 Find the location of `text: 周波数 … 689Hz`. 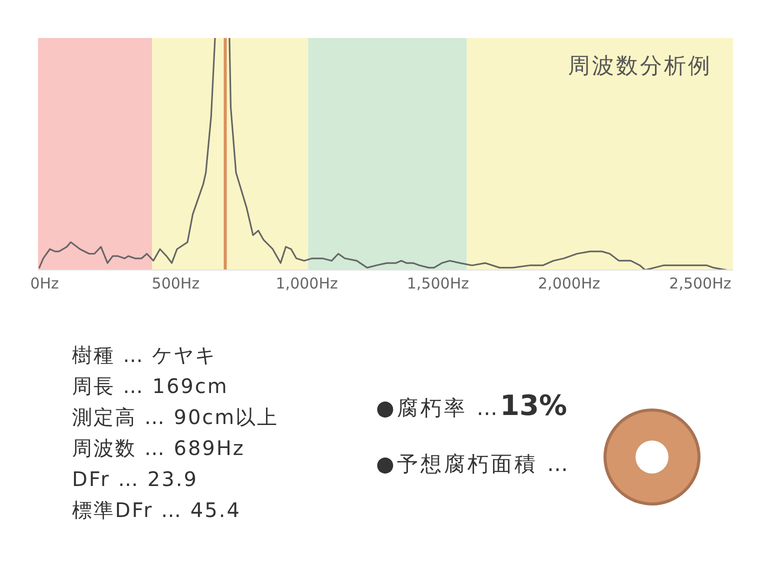

text: 周波数 … 689Hz is located at coordinates (159, 448).